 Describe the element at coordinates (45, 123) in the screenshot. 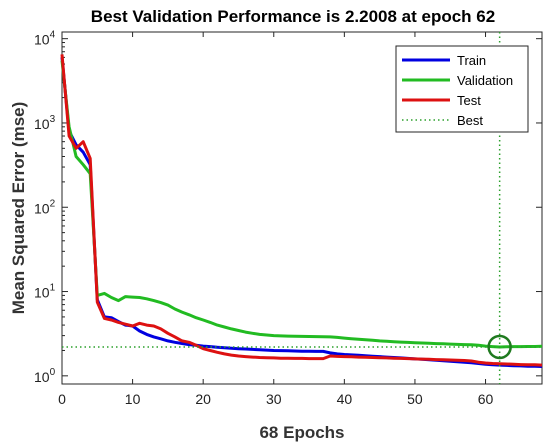

I see `y-tick-label: 10³` at that location.